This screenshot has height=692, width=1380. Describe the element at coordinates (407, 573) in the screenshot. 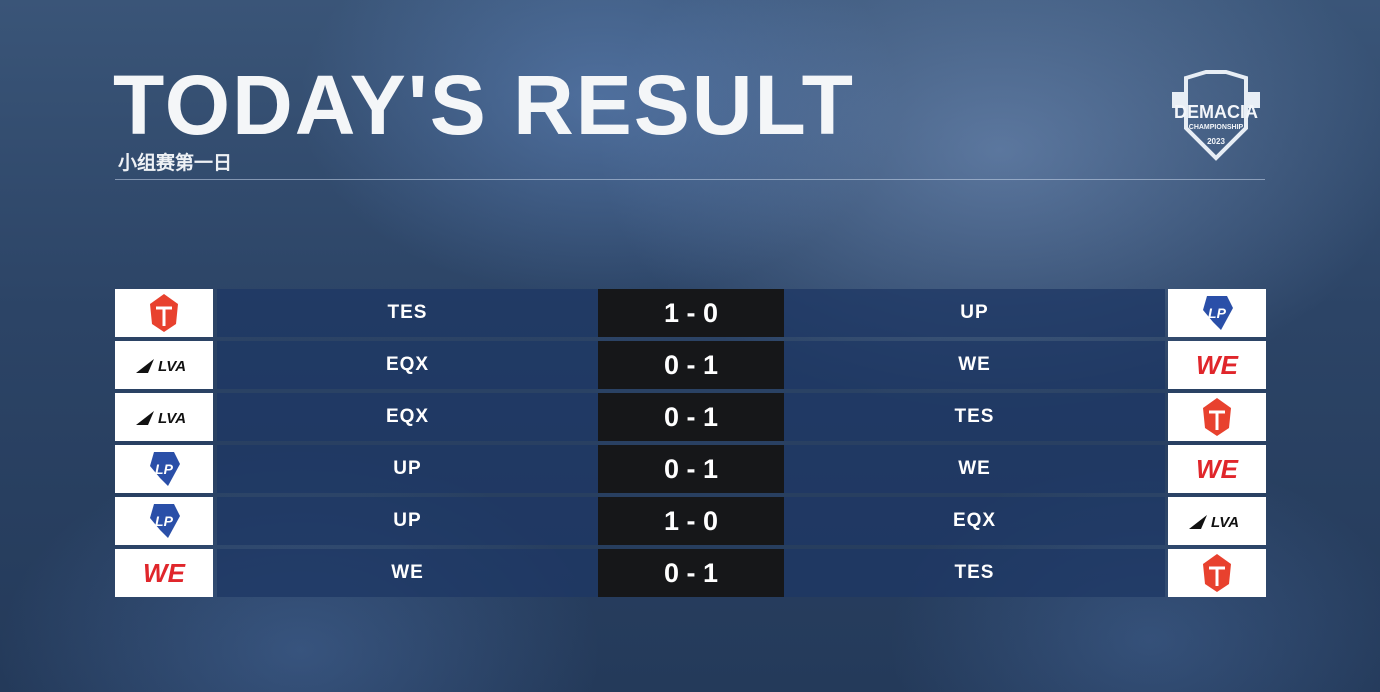

I see `home-team-name: WE` at that location.